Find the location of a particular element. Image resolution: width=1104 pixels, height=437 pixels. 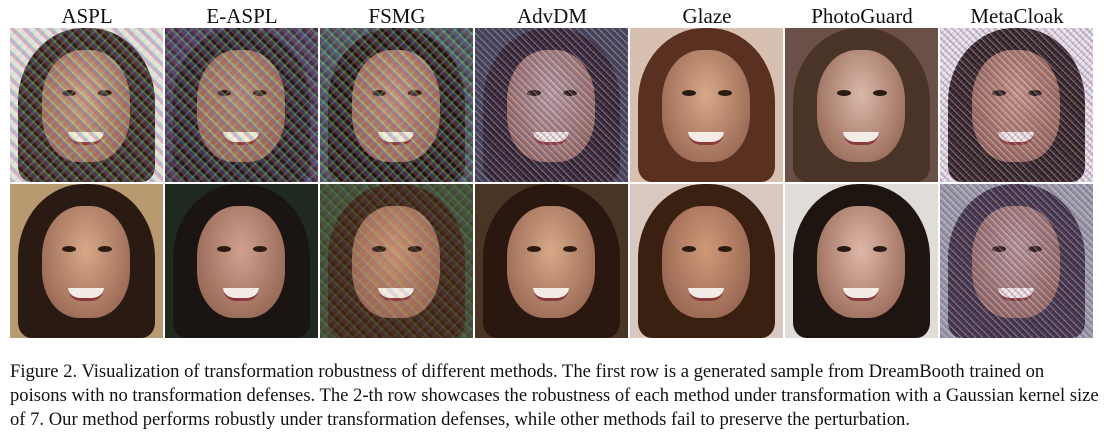

column-header: PhotoGuard is located at coordinates (862, 16).